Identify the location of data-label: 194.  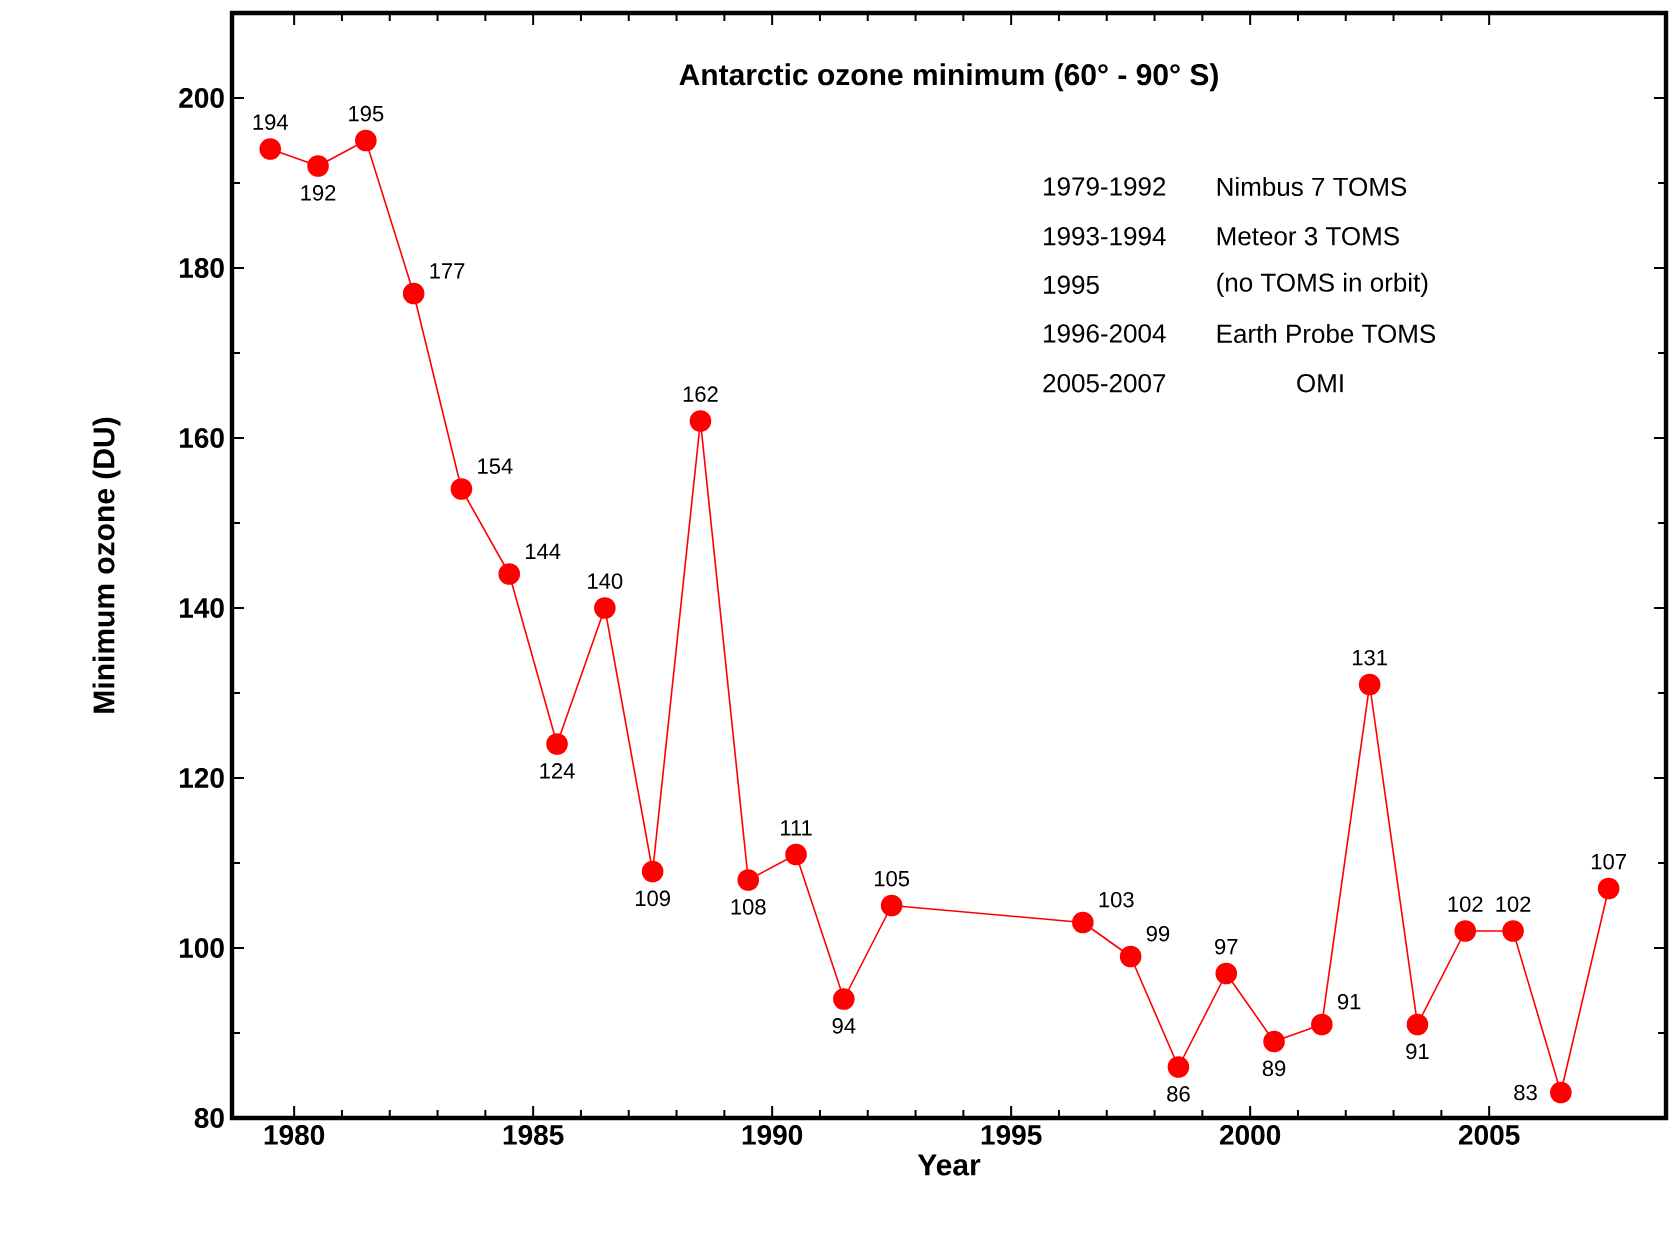
(270, 122).